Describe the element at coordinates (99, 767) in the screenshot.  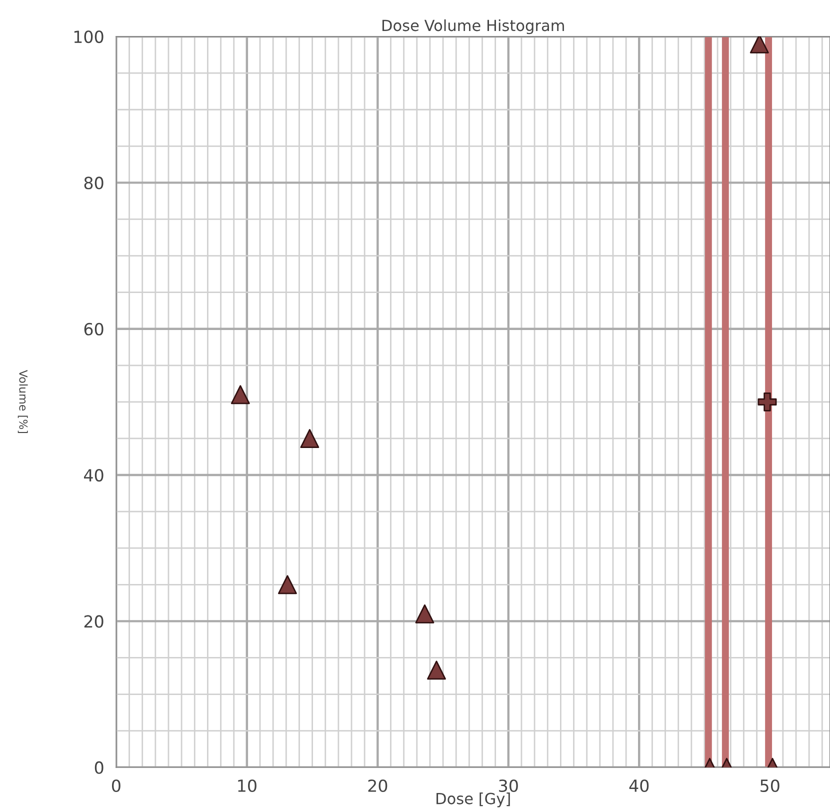
I see `y-tick-label: 0` at that location.